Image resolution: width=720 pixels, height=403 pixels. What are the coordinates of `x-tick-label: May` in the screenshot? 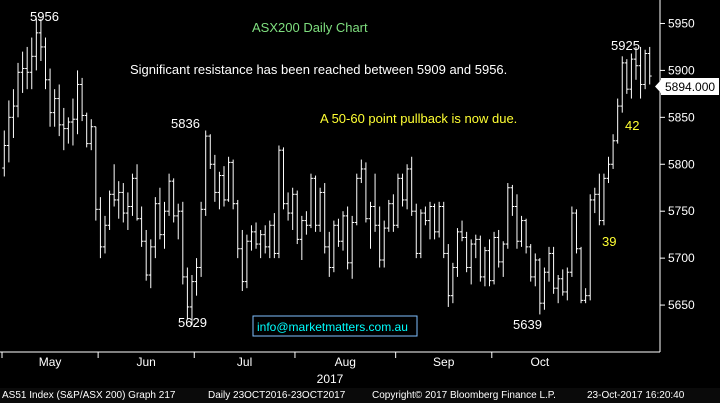 It's located at (50, 362).